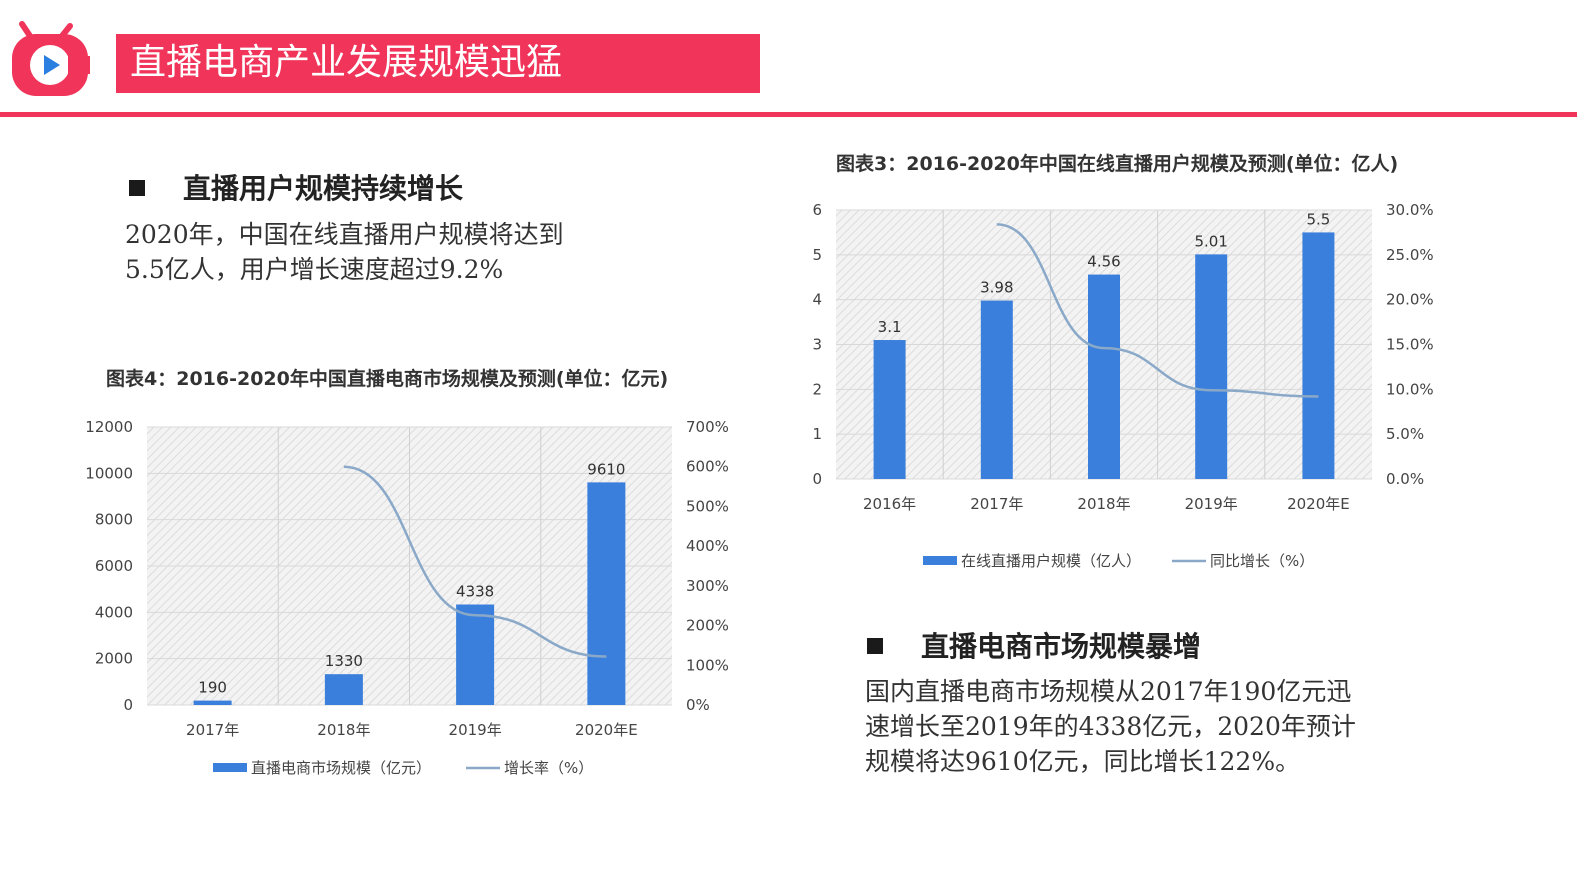 The height and width of the screenshot is (884, 1577). What do you see at coordinates (51, 58) in the screenshot?
I see `live-logo-icon` at bounding box center [51, 58].